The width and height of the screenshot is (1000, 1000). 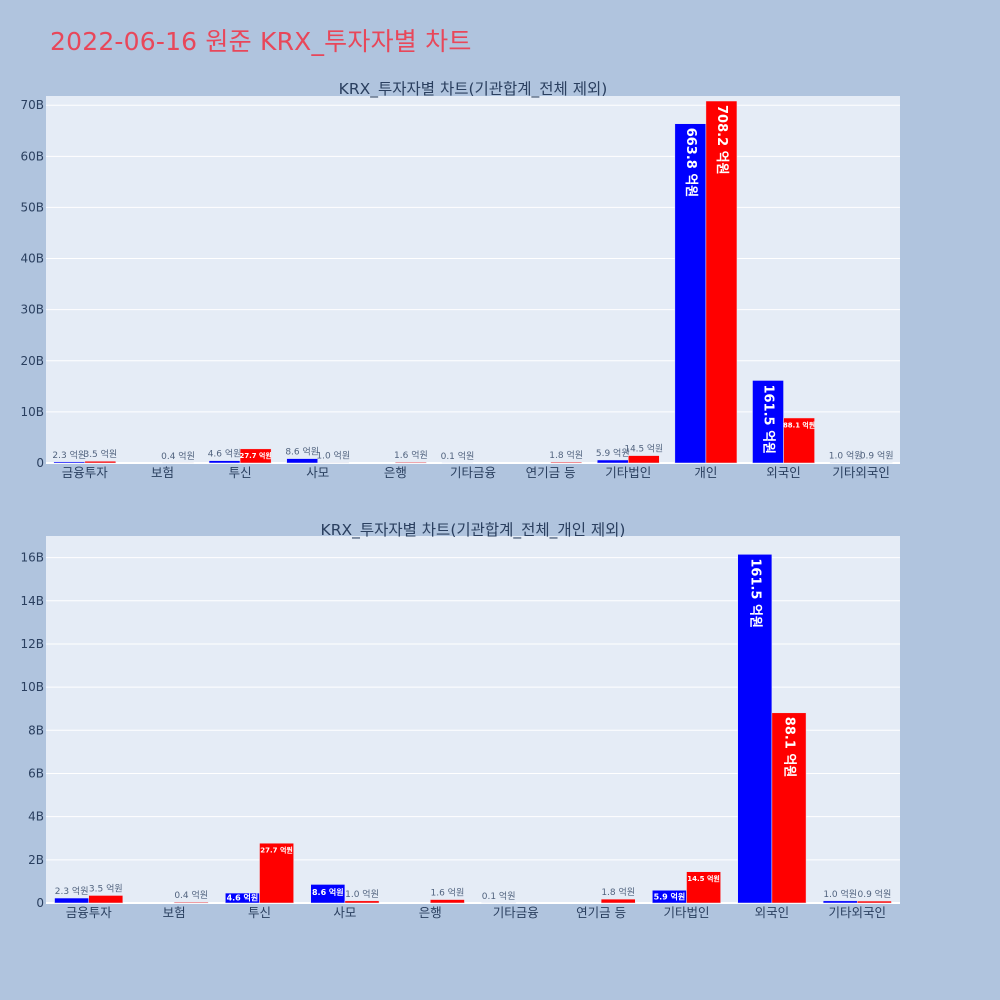 What do you see at coordinates (473, 530) in the screenshot?
I see `subplot-title: KRX_투자자별 차트(기관합계_전체_개인 제외)` at bounding box center [473, 530].